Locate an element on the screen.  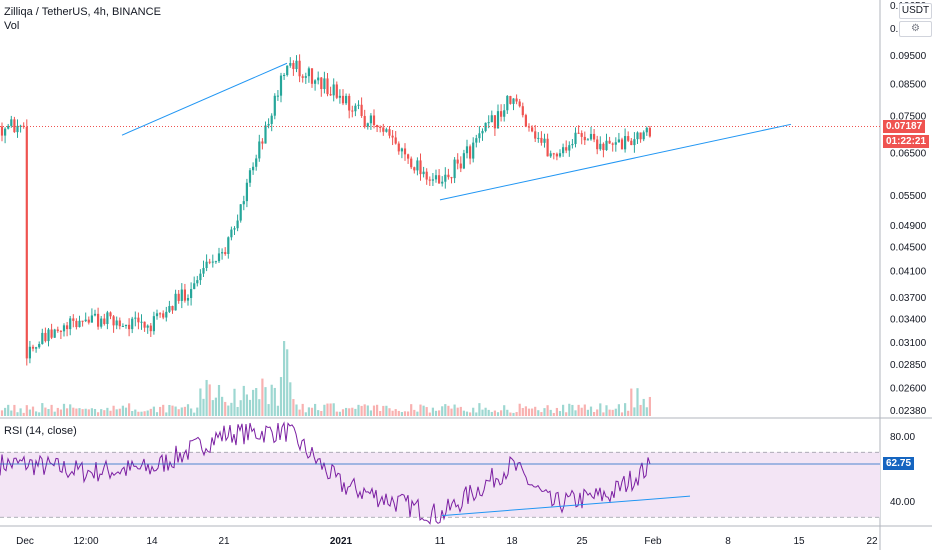
settings-button: ⚙ is located at coordinates (915, 29).